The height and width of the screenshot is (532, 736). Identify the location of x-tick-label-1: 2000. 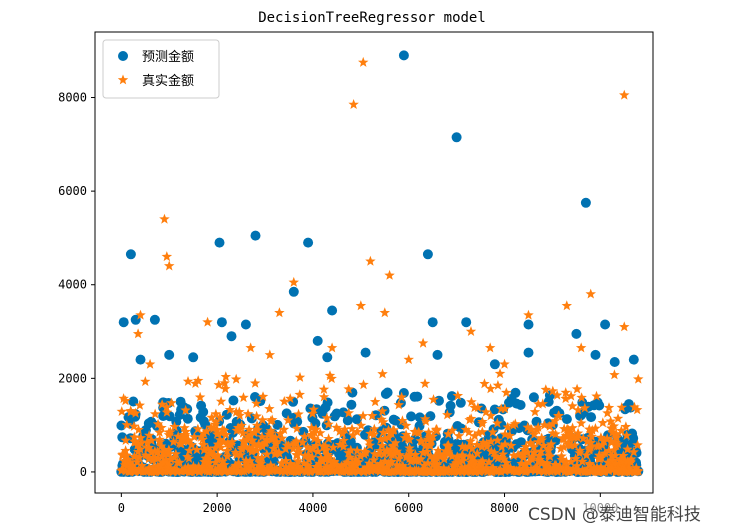
(217, 508).